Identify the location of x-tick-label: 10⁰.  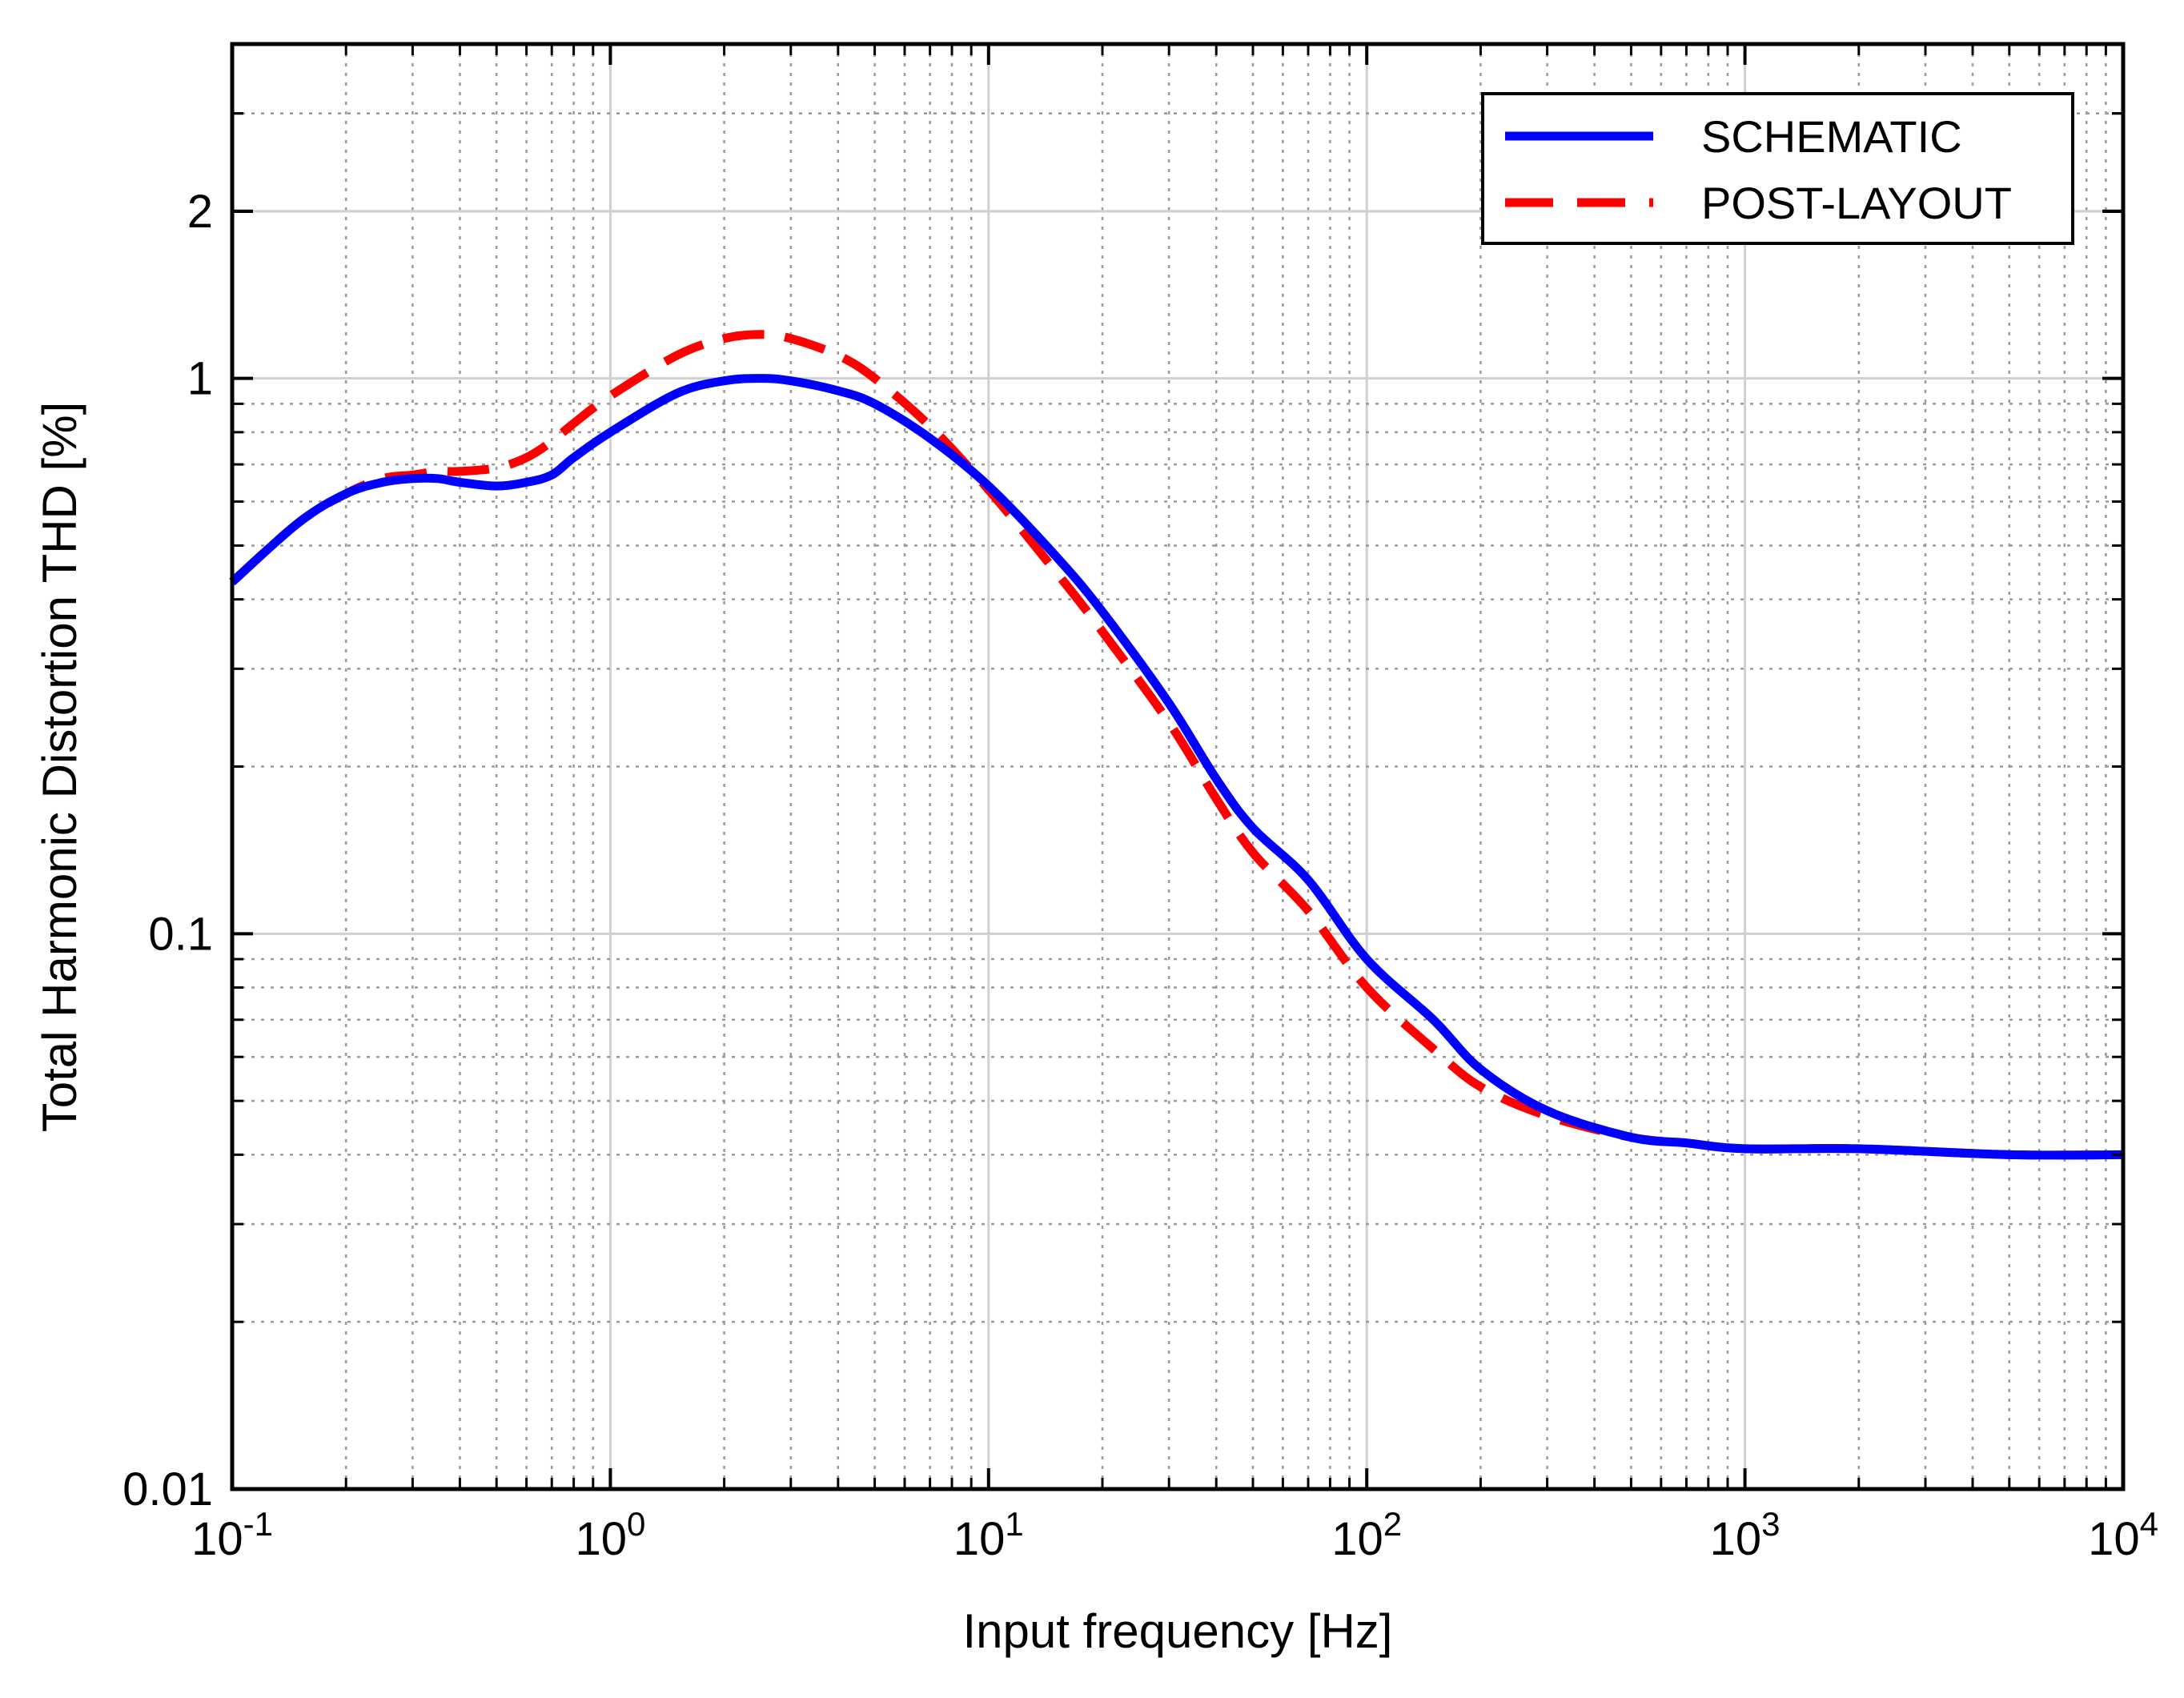
(610, 1535).